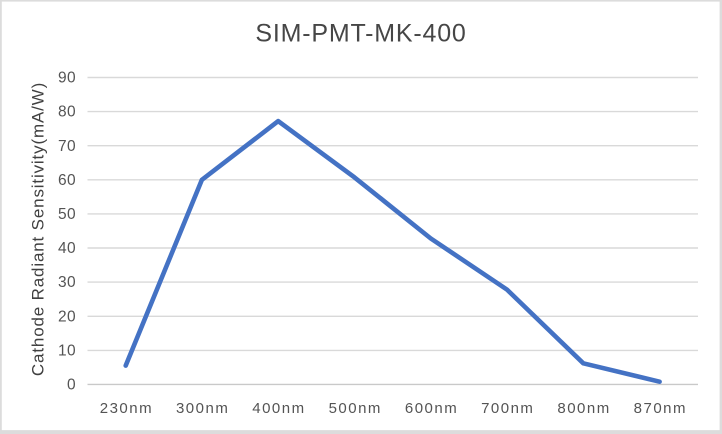 This screenshot has height=434, width=722. Describe the element at coordinates (360, 34) in the screenshot. I see `svg-text: SIM-PMT-MK-400` at that location.